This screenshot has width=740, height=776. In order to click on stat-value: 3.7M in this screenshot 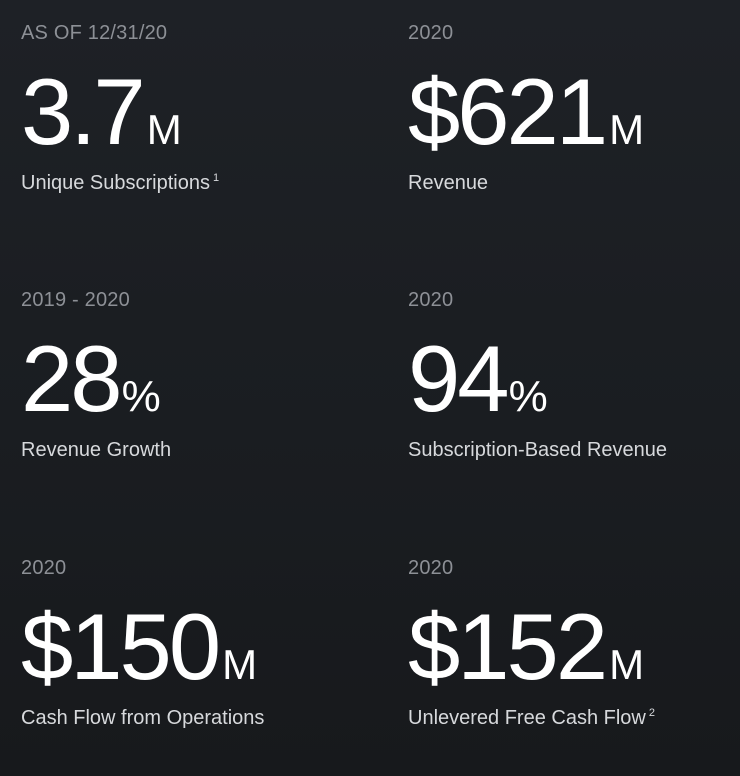, I will do `click(191, 112)`.